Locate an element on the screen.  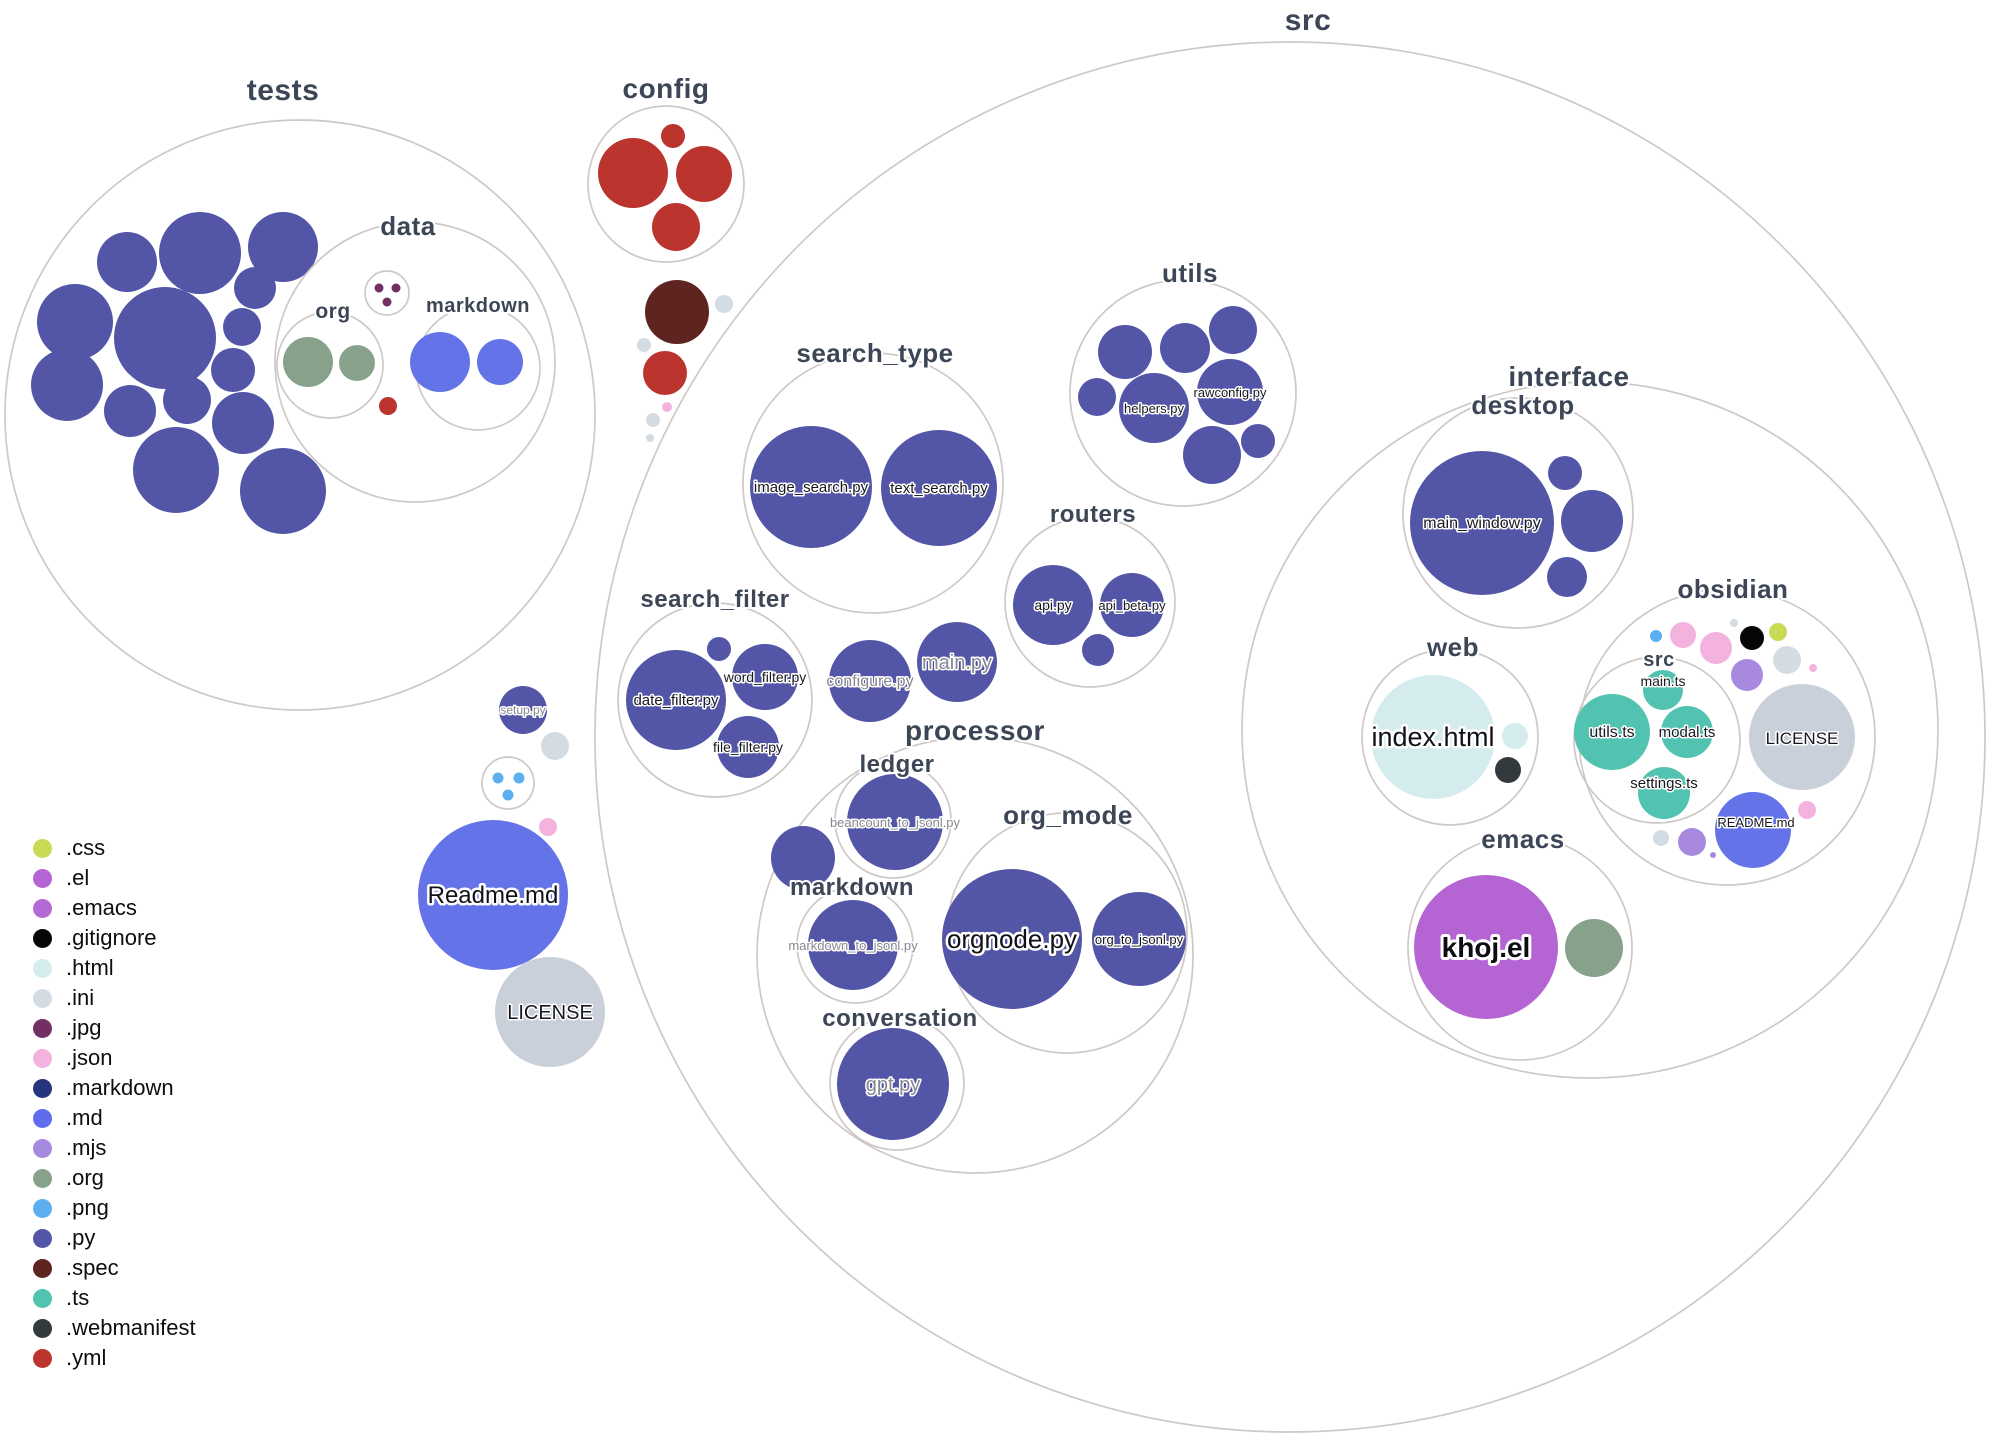
file-circle-api.py is located at coordinates (1053, 605).